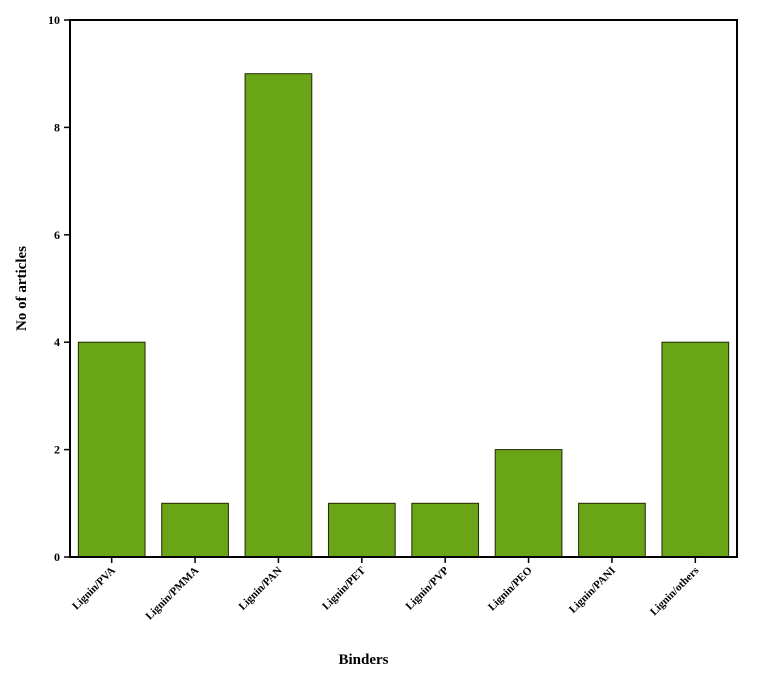  Describe the element at coordinates (260, 589) in the screenshot. I see `x-tick-label: Lignin/PAN` at that location.